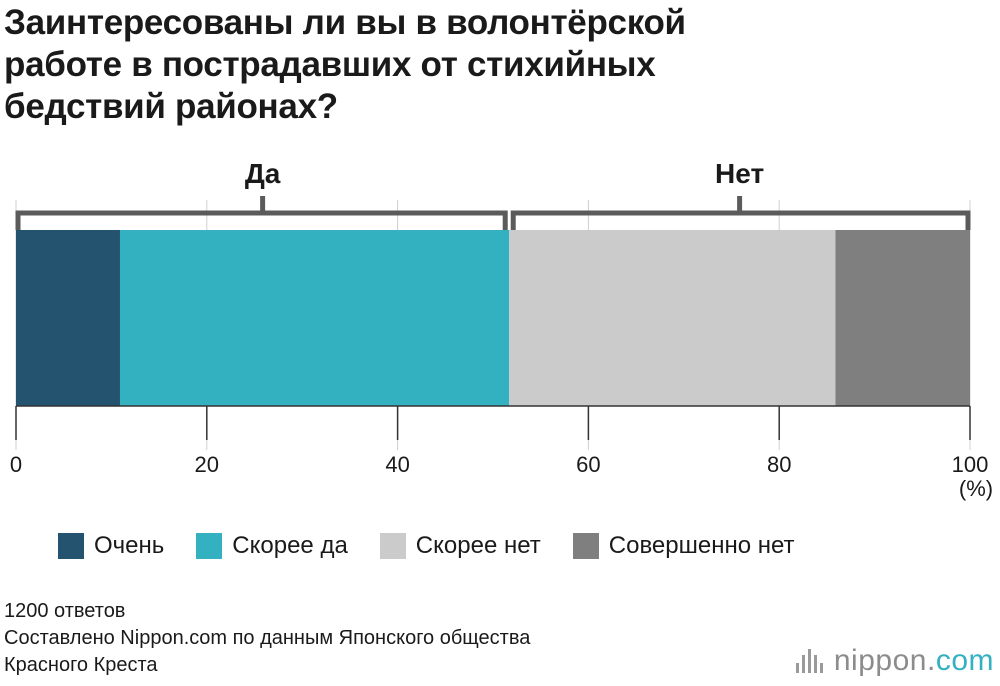 This screenshot has width=1000, height=686. I want to click on legend-swatch-not-at-all, so click(585, 546).